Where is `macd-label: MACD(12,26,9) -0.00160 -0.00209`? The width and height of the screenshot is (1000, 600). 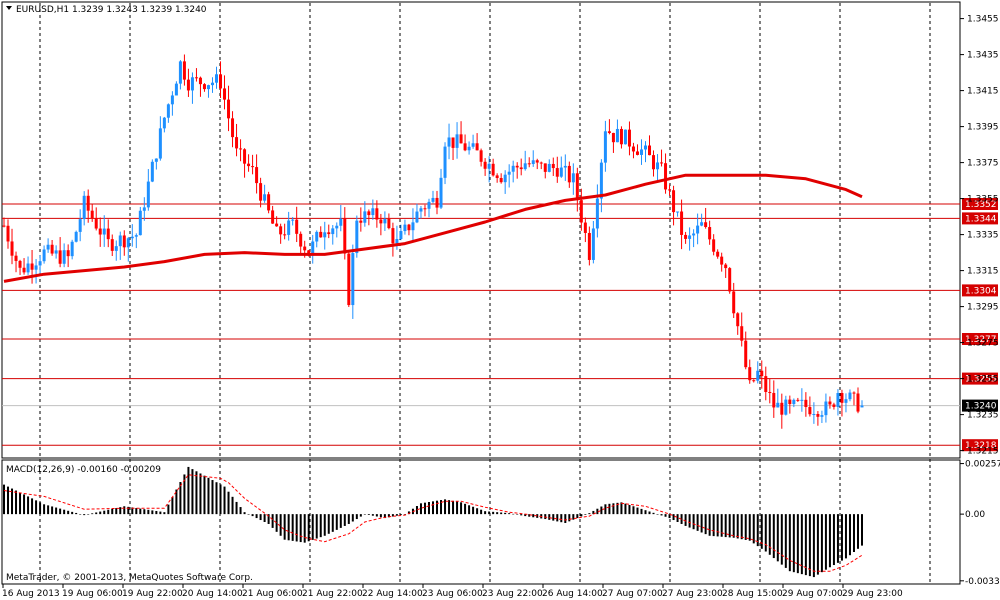
macd-label: MACD(12,26,9) -0.00160 -0.00209 is located at coordinates (83, 470).